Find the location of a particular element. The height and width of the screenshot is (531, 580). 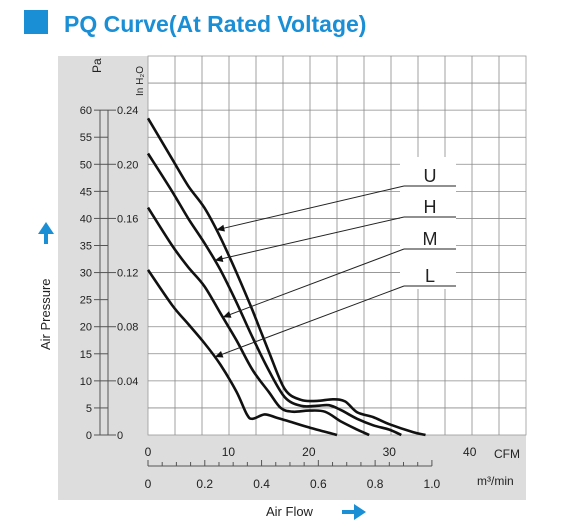

y-unit-pa: Pa is located at coordinates (97, 65).